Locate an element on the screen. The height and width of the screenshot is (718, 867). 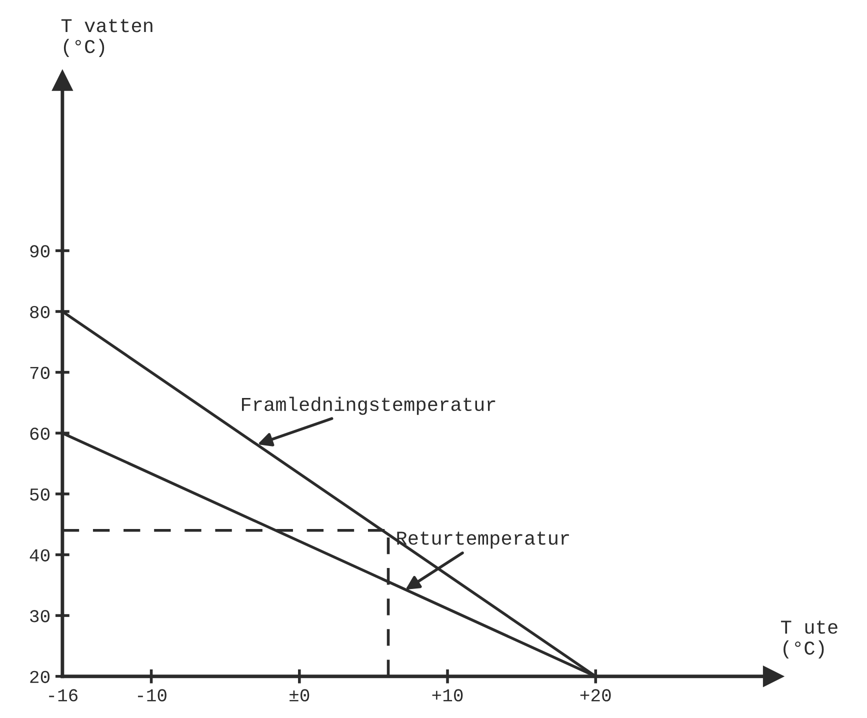
annotation: Framledningstemperatur is located at coordinates (369, 405).